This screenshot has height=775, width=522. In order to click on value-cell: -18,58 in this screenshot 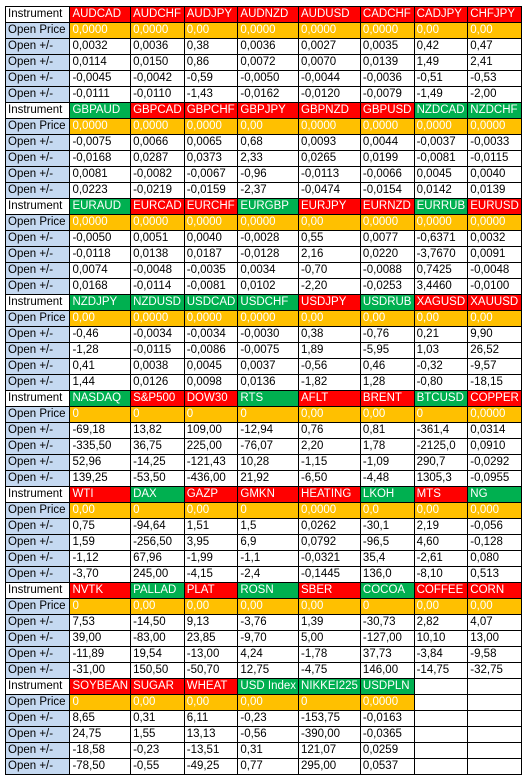, I will do `click(100, 750)`.